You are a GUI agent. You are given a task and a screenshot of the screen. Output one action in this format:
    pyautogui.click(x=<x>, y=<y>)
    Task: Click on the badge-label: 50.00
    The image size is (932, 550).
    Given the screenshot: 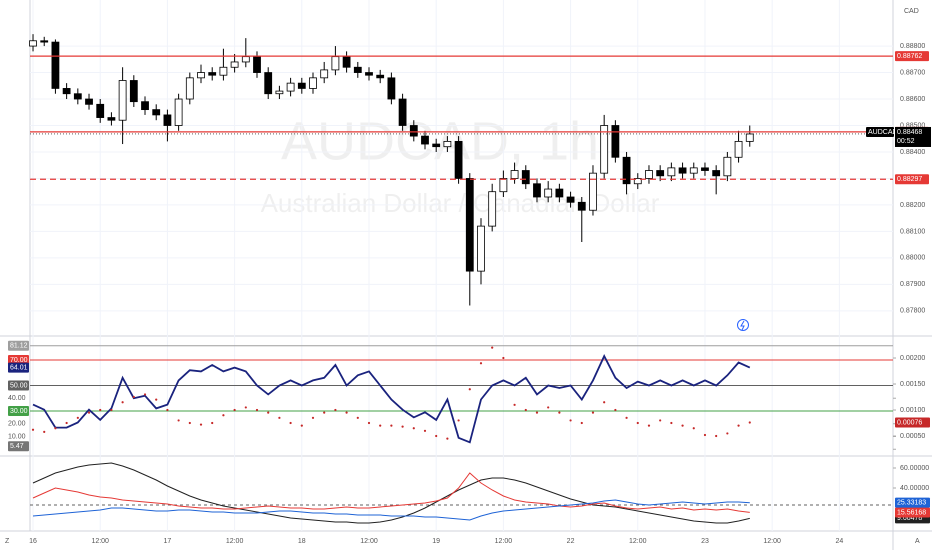 What is the action you would take?
    pyautogui.click(x=19, y=385)
    